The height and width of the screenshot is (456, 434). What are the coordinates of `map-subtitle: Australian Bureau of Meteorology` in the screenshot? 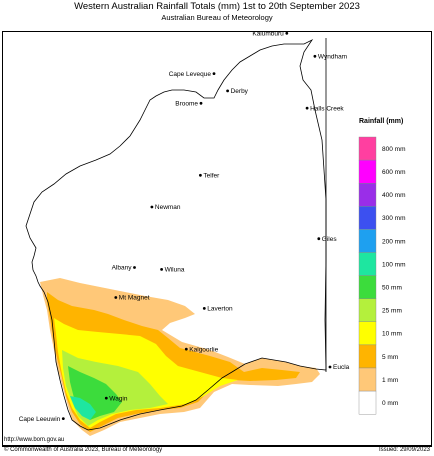 It's located at (217, 17).